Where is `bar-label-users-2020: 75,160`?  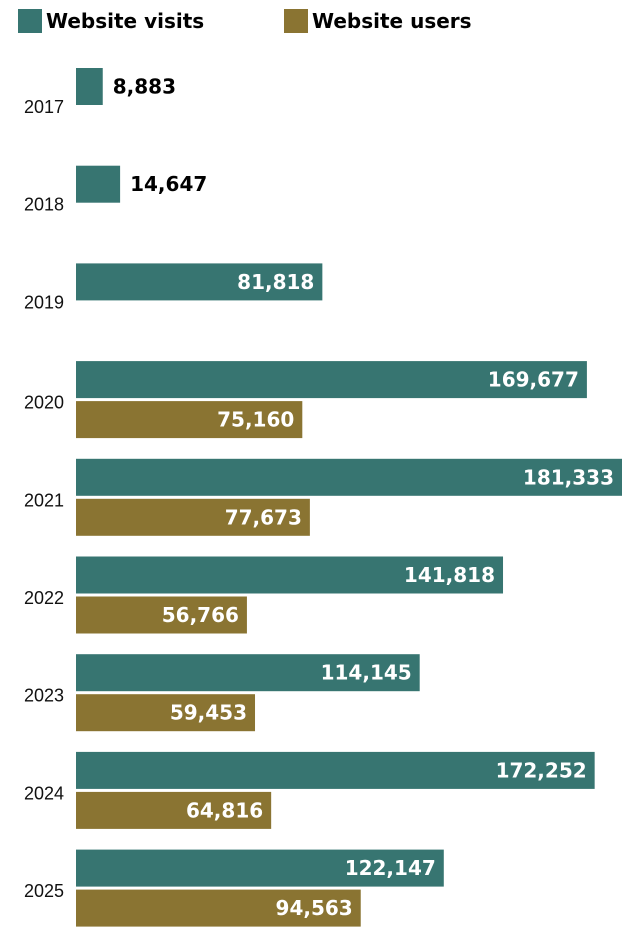 bar-label-users-2020: 75,160 is located at coordinates (255, 420).